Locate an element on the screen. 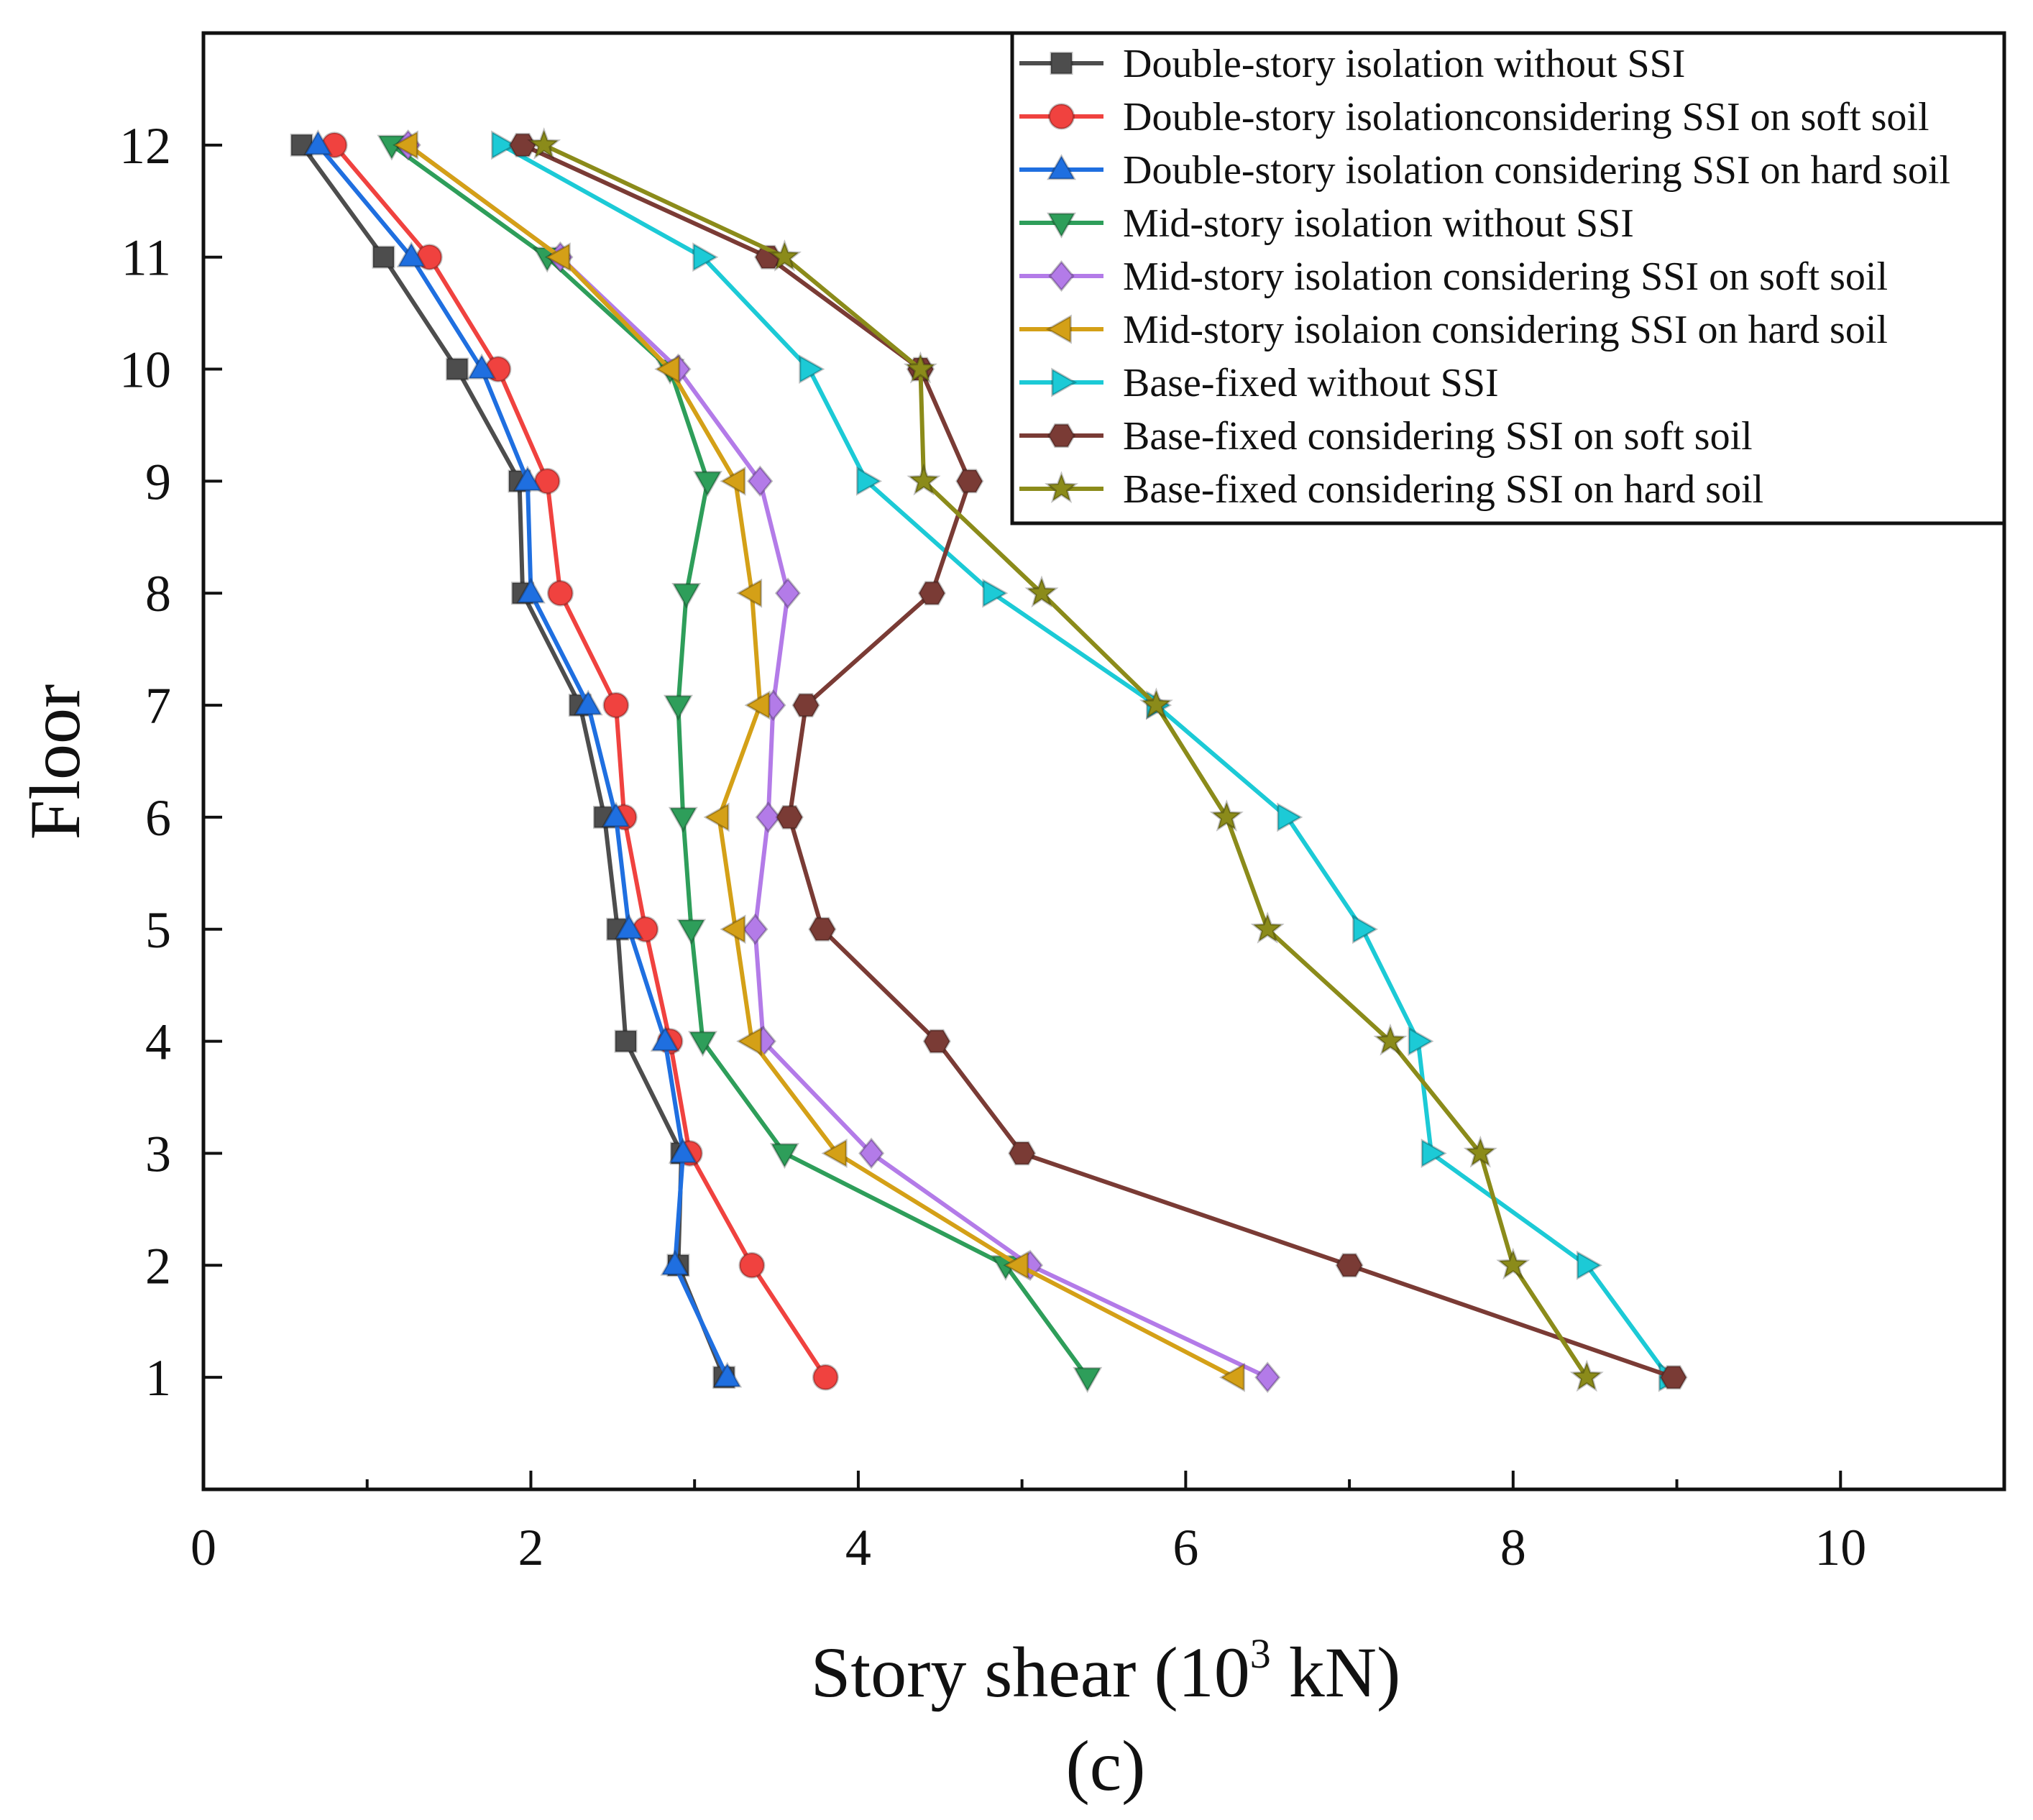 The image size is (2033, 1820). x-axis-title-main: Story shear (10 is located at coordinates (1030, 1672).